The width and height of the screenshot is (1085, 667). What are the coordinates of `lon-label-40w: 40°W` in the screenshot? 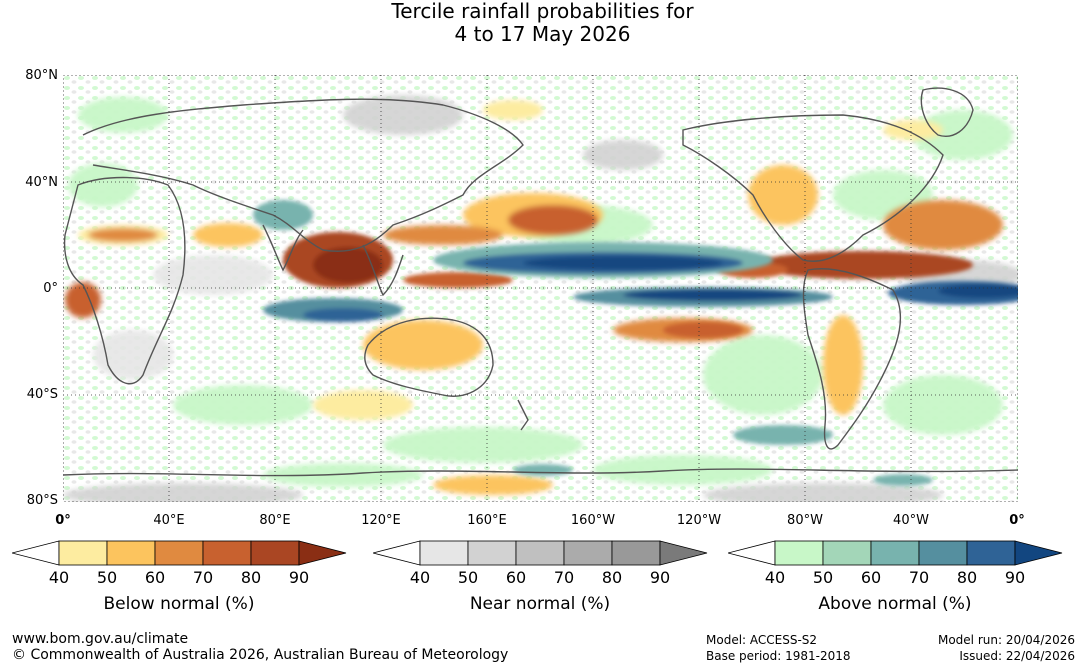 It's located at (911, 520).